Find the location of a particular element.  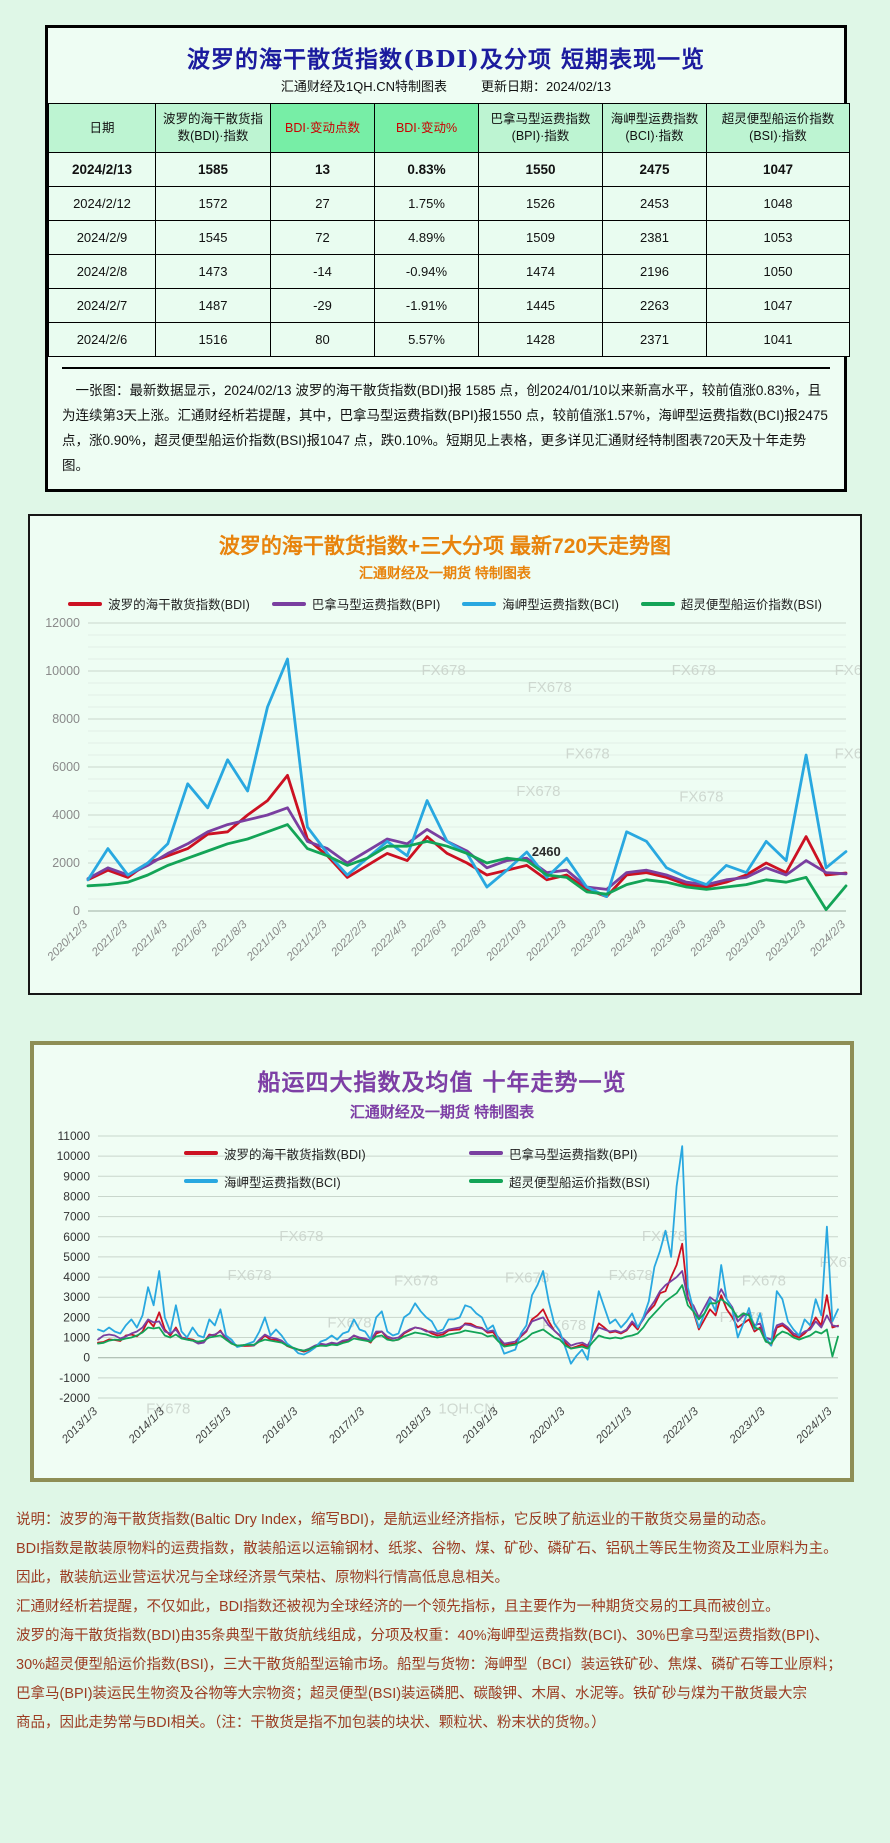

table-cell: 2381 is located at coordinates (654, 237).